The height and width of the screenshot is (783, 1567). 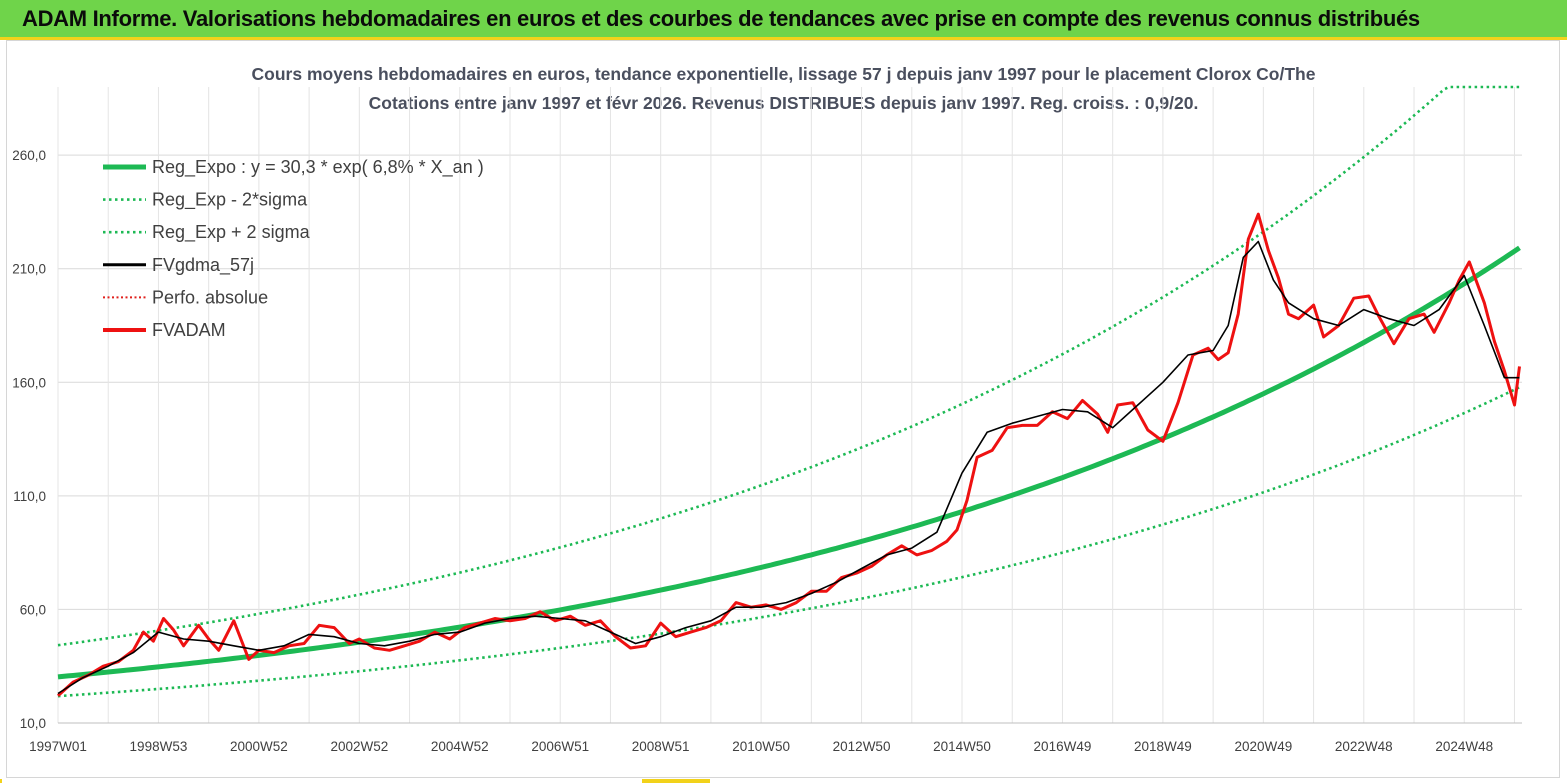 I want to click on x-tick-label: 1997W01, so click(x=58, y=746).